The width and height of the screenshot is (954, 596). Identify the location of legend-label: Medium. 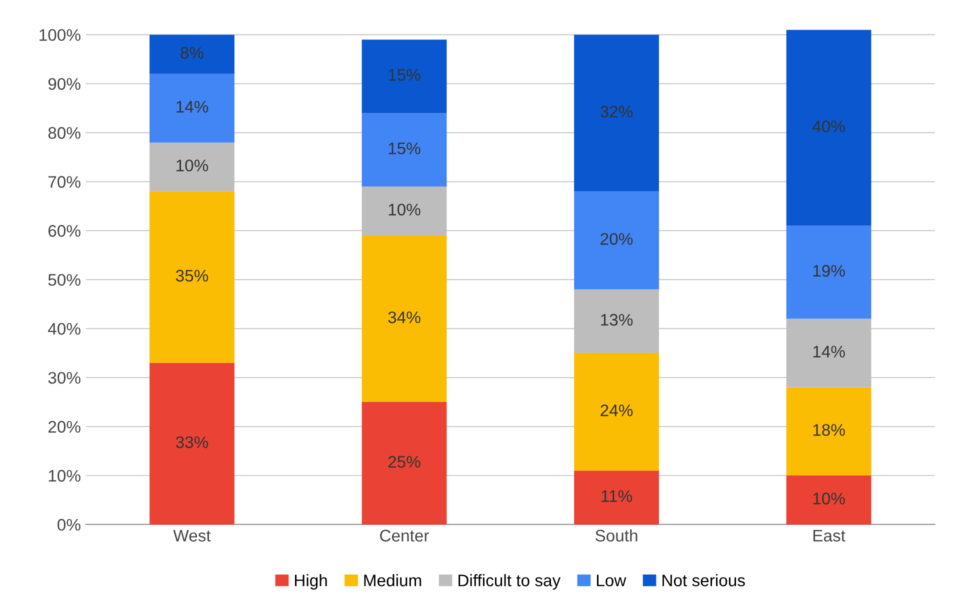
(393, 580).